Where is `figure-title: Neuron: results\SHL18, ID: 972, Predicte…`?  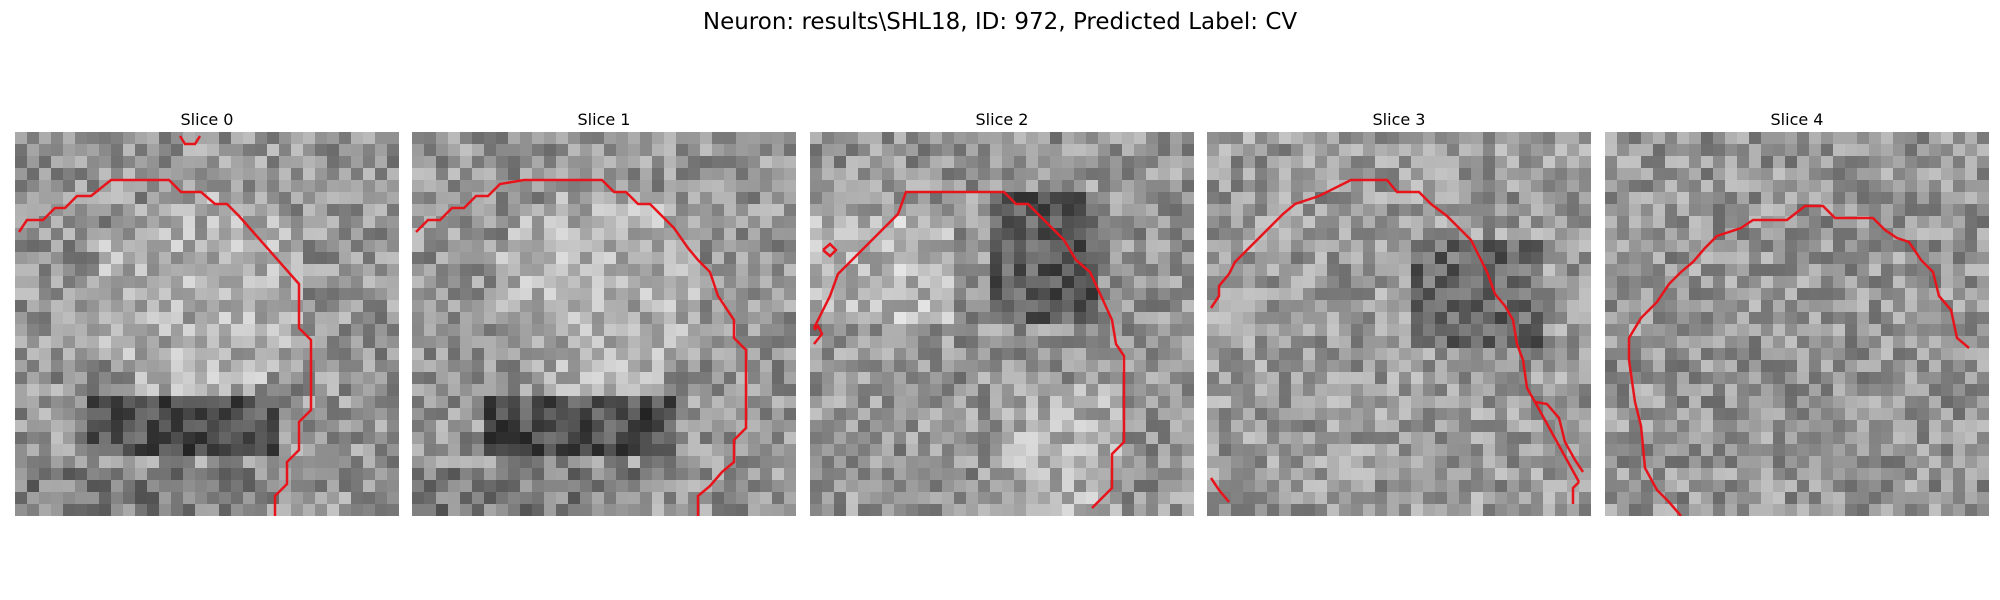 figure-title: Neuron: results\SHL18, ID: 972, Predicte… is located at coordinates (1000, 22).